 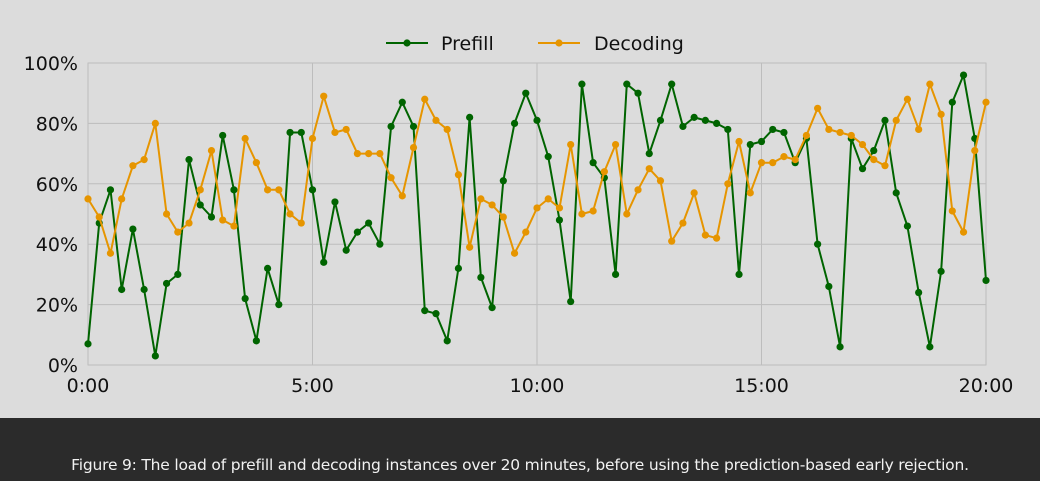 What do you see at coordinates (535, 44) in the screenshot?
I see `legend: Prefill Decoding` at bounding box center [535, 44].